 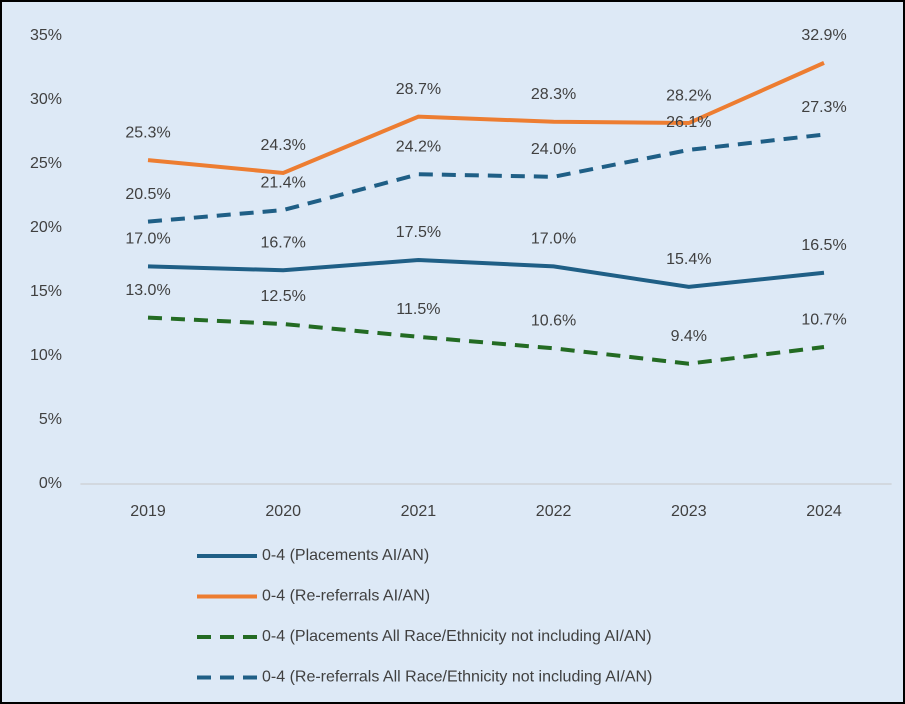 I want to click on data-label: 17.5%, so click(x=418, y=232).